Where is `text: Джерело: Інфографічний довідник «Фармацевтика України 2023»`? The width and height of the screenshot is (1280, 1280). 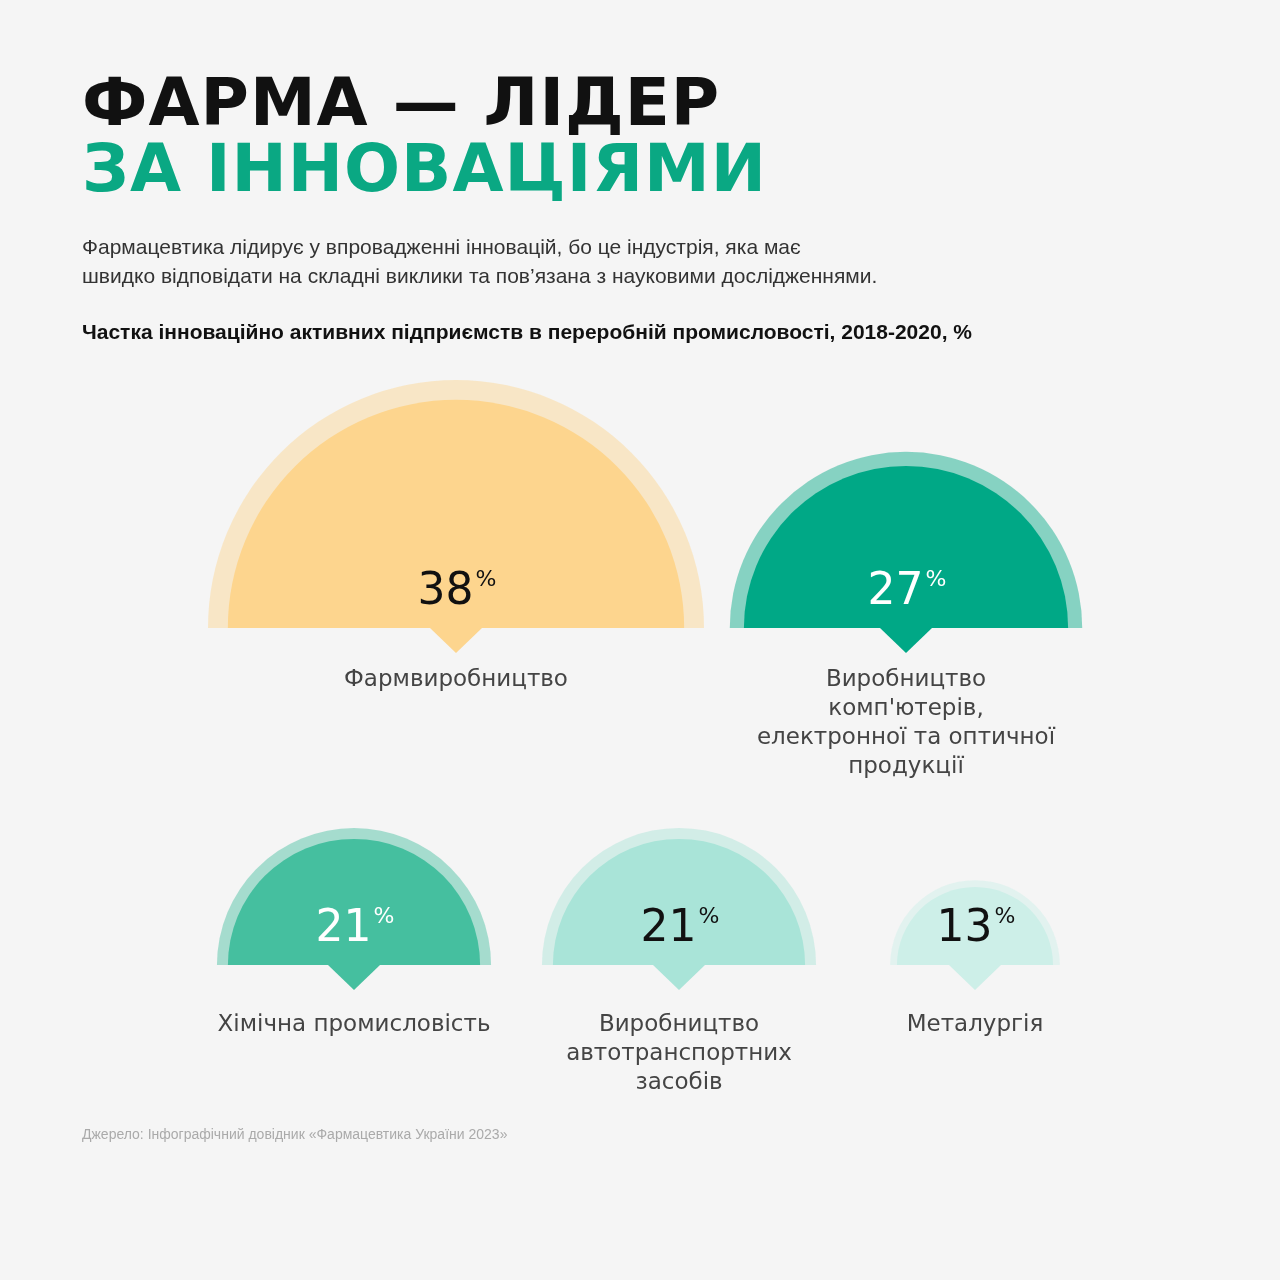 text: Джерело: Інфографічний довідник «Фармацевтика України 2023» is located at coordinates (295, 1134).